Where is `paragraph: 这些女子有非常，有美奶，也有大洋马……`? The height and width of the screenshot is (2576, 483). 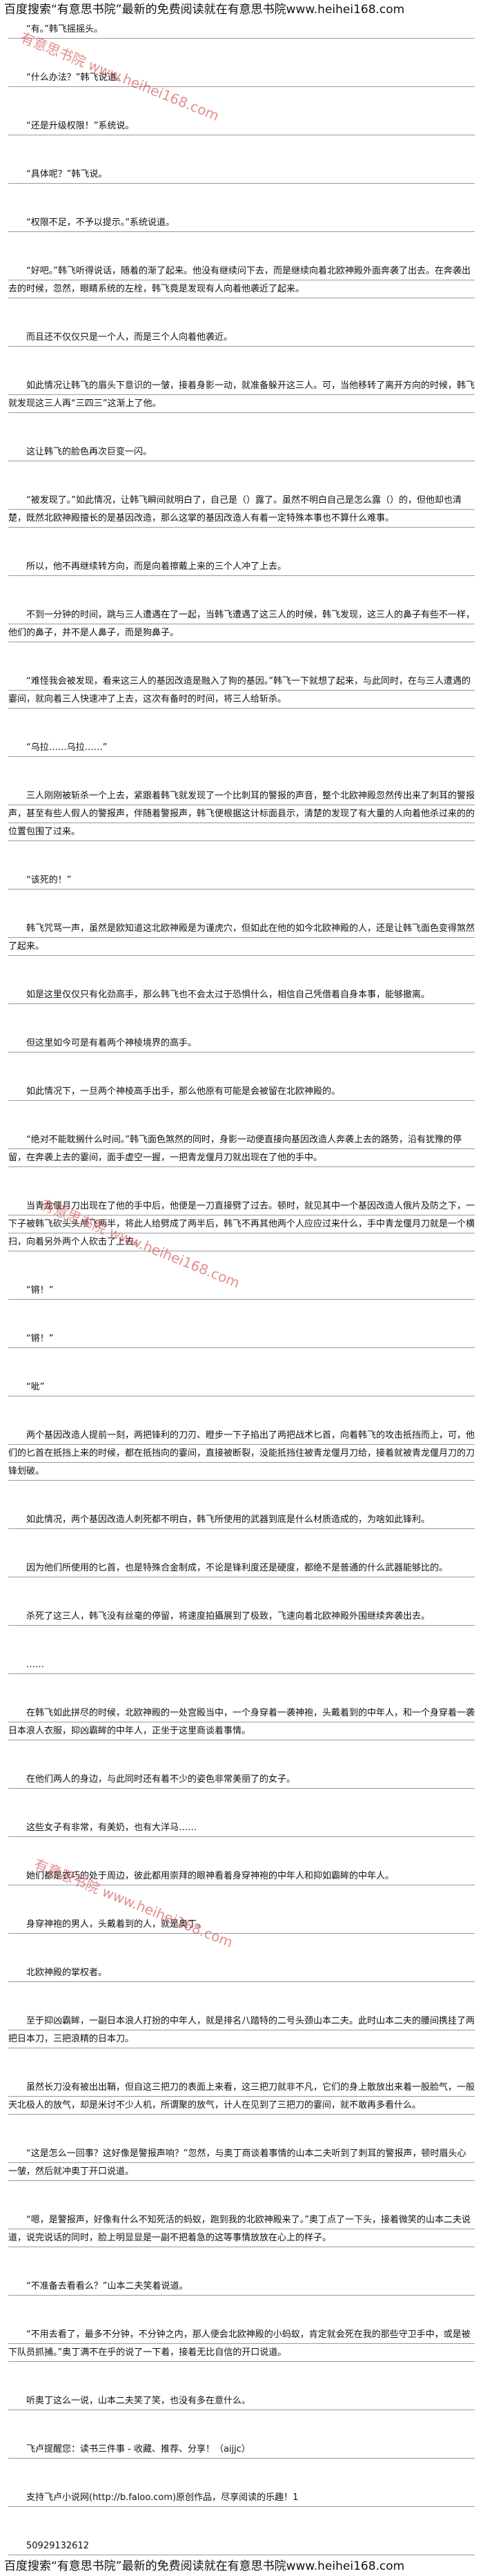 paragraph: 这些女子有非常，有美奶，也有大洋马…… is located at coordinates (241, 1828).